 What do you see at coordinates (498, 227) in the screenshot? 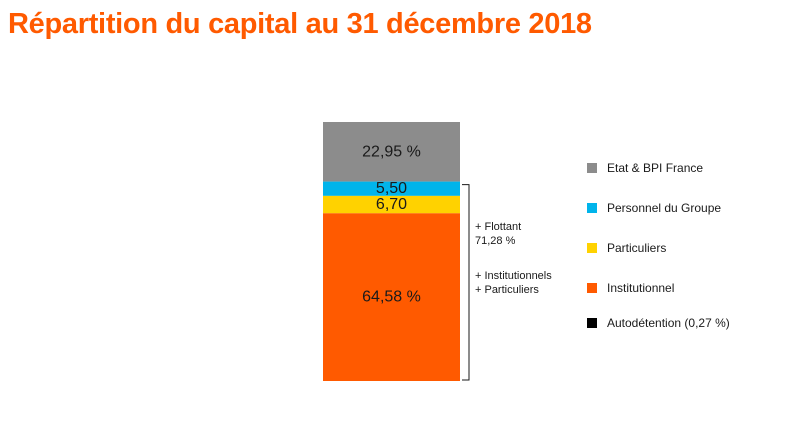
I see `annotation-flottant-line-1: + Flottant` at bounding box center [498, 227].